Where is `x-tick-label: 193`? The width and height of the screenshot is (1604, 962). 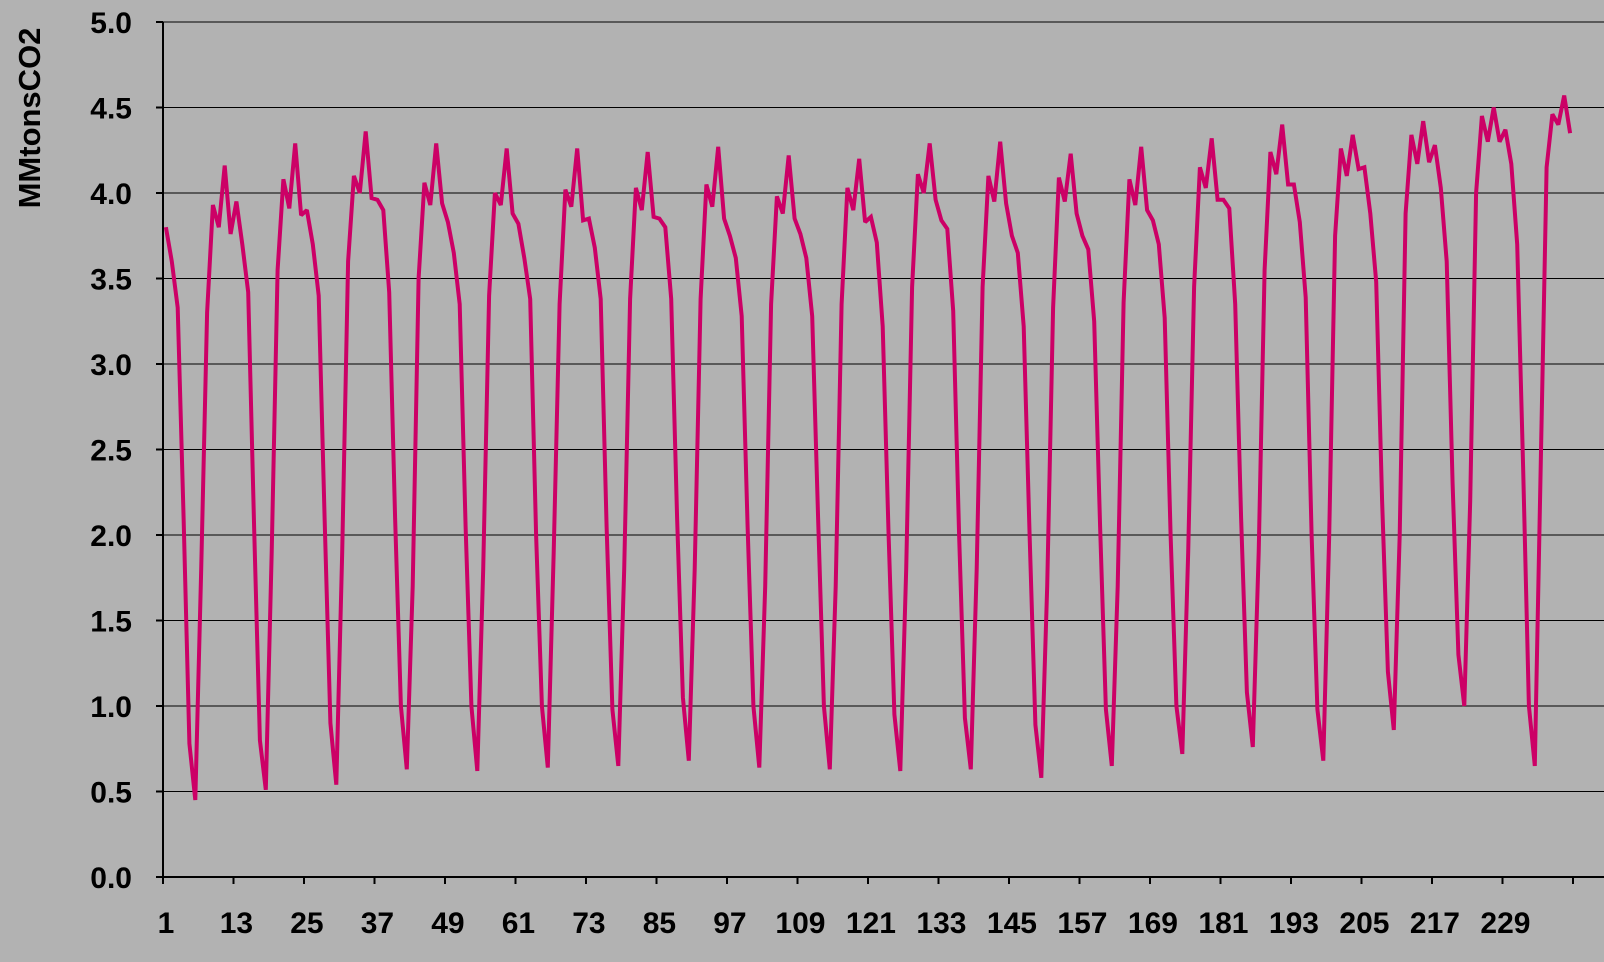
x-tick-label: 193 is located at coordinates (1294, 923).